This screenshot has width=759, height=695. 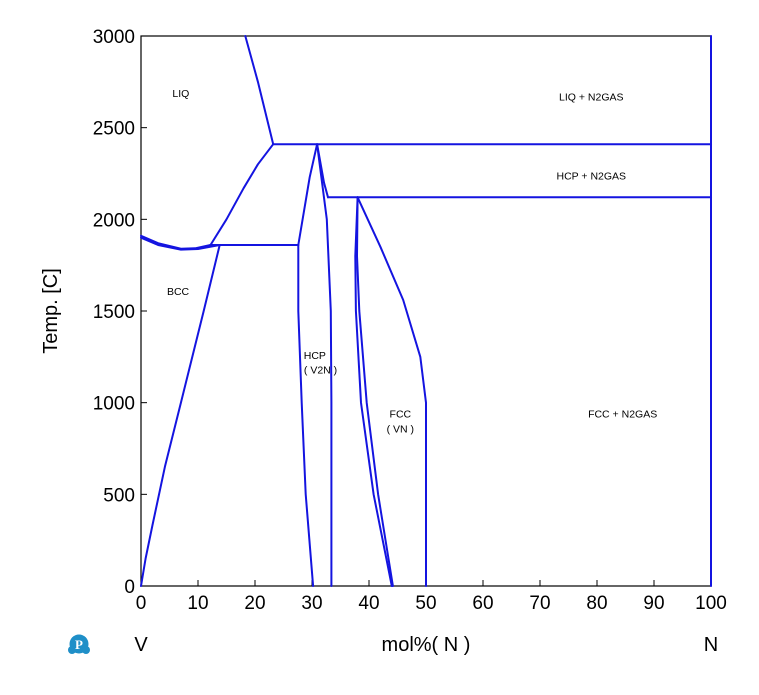 What do you see at coordinates (711, 603) in the screenshot?
I see `x-tick-label: 100` at bounding box center [711, 603].